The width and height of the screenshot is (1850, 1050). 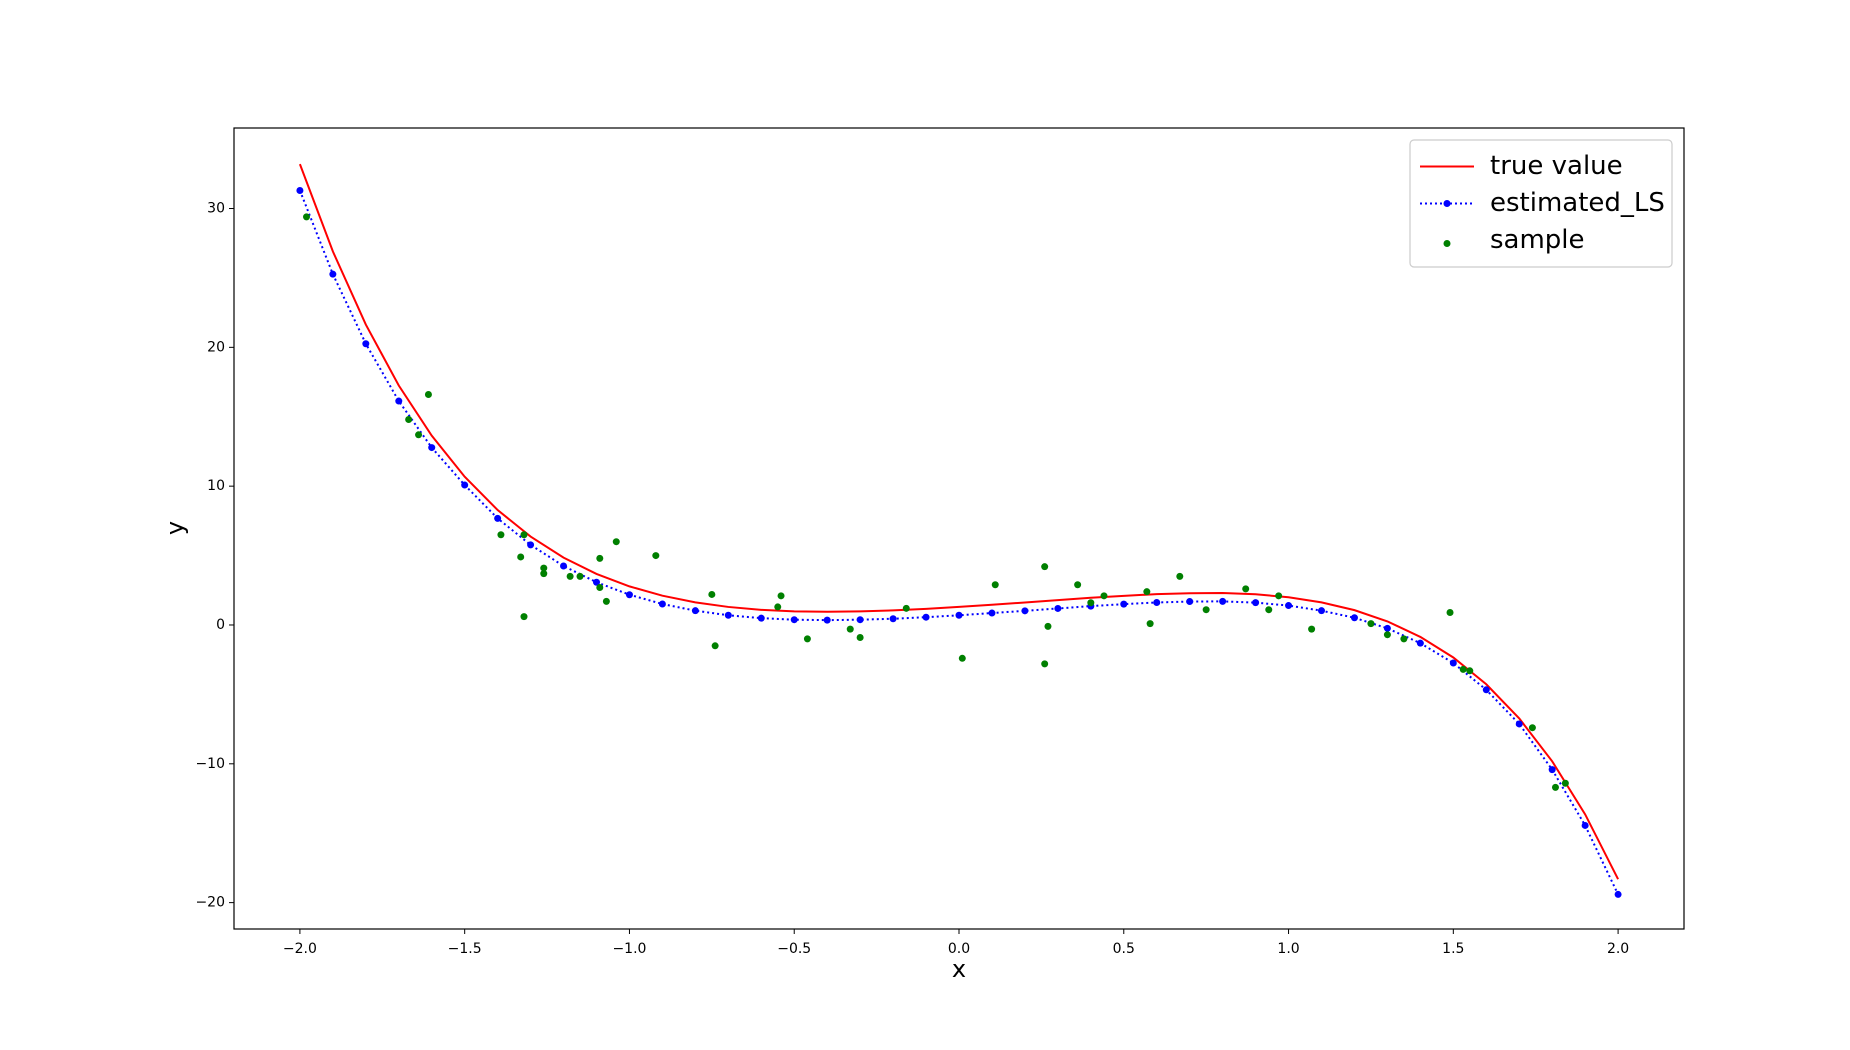 What do you see at coordinates (216, 209) in the screenshot?
I see `y-tick-label: 30` at bounding box center [216, 209].